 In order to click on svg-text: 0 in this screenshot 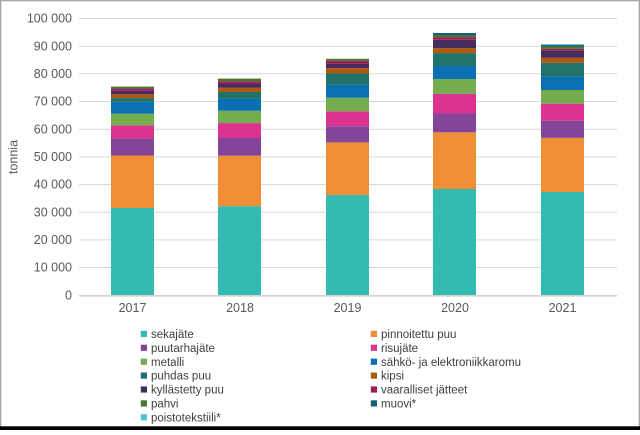, I will do `click(68, 295)`.